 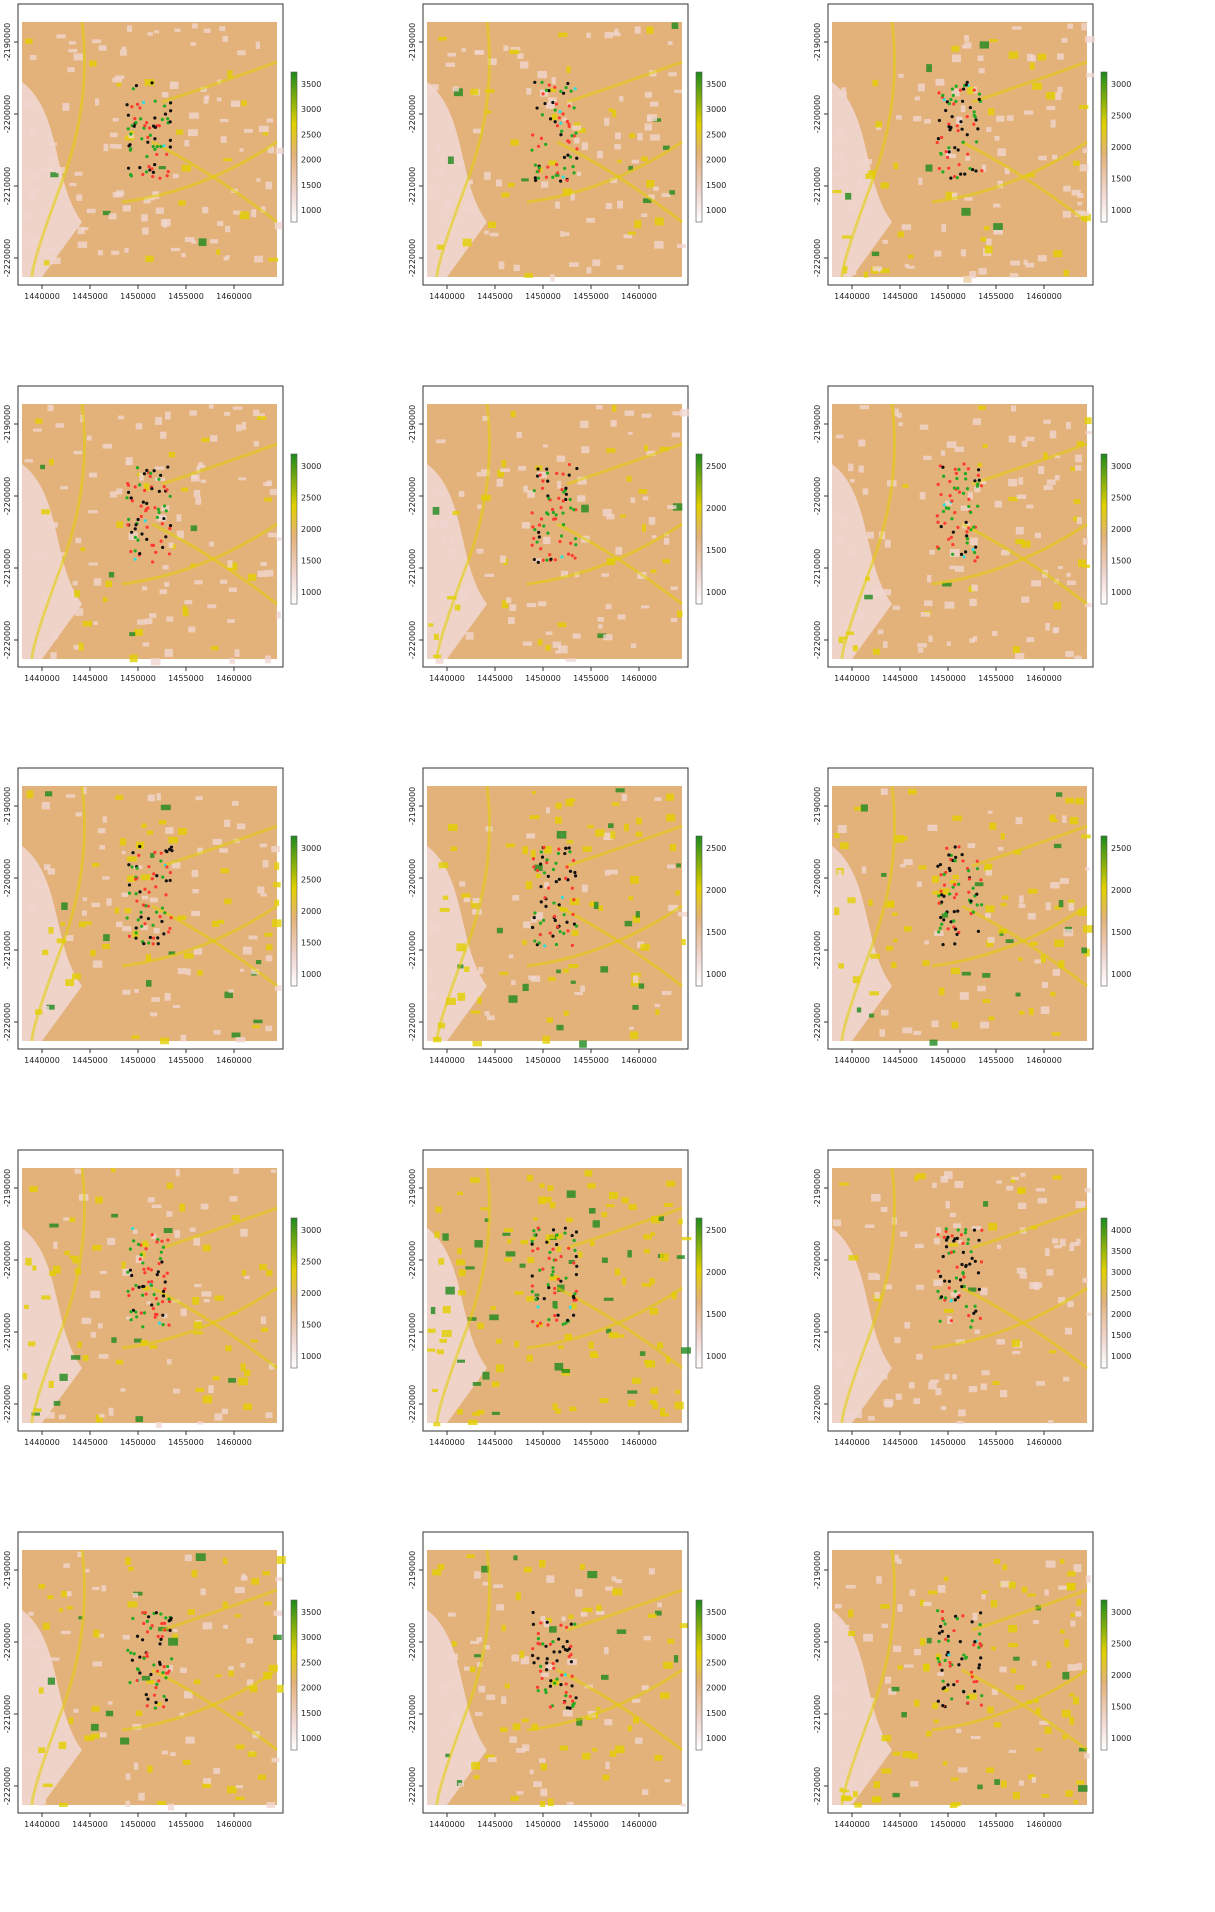 What do you see at coordinates (311, 160) in the screenshot?
I see `legend-tick-label: 2000` at bounding box center [311, 160].